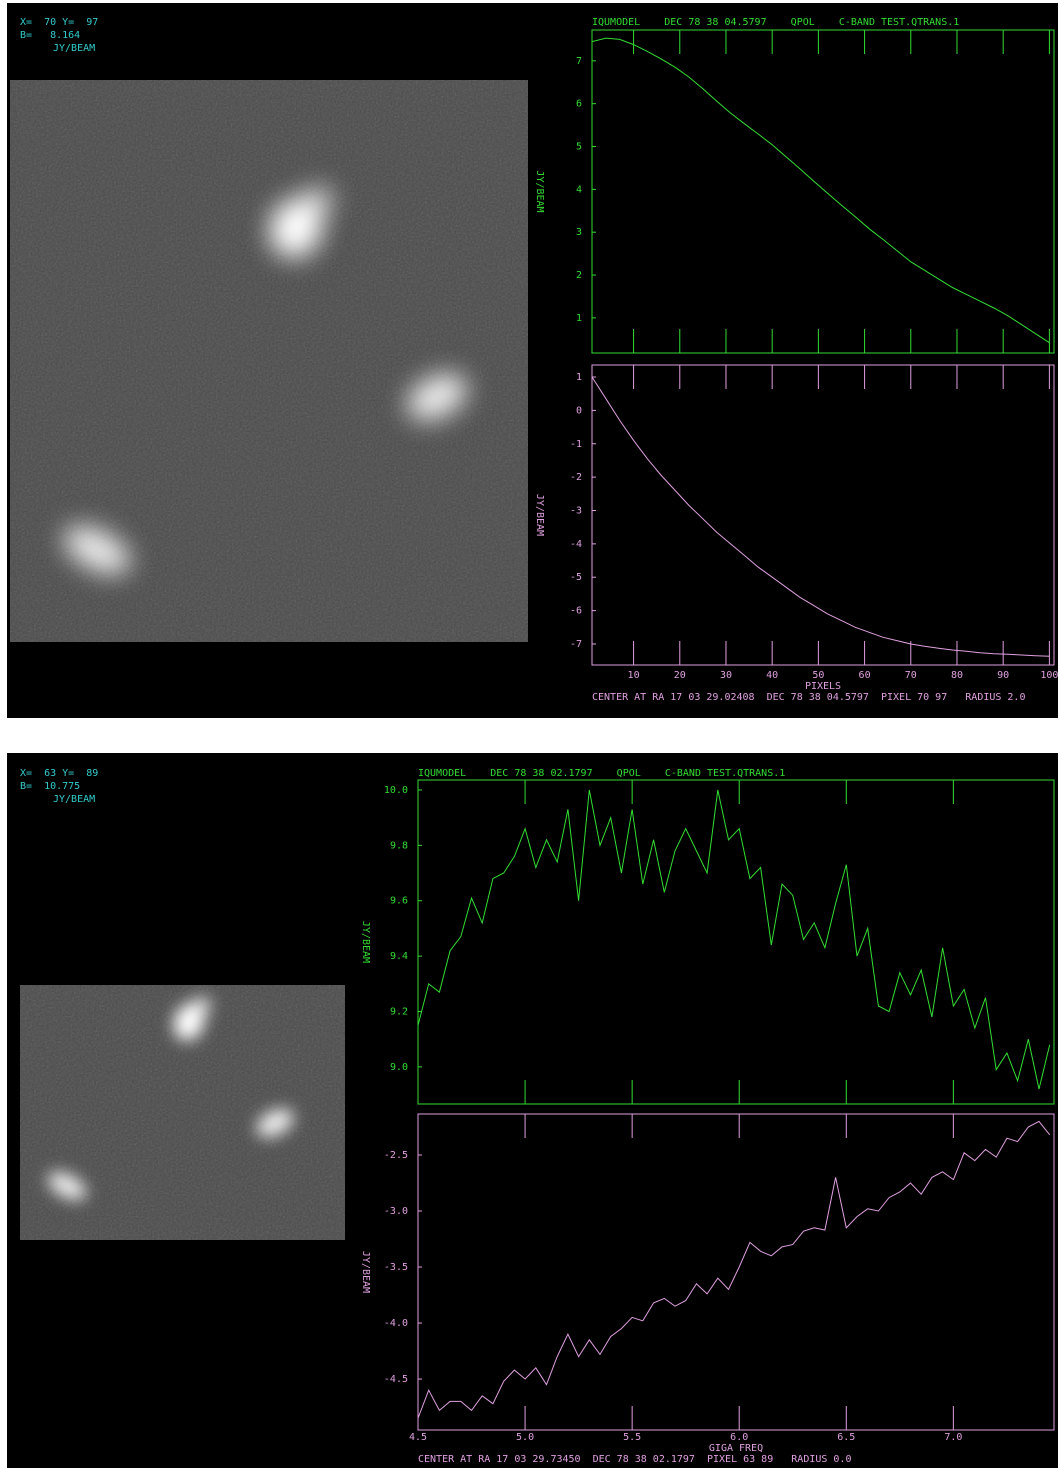  Describe the element at coordinates (396, 1267) in the screenshot. I see `y-tick-label: -3.5` at that location.